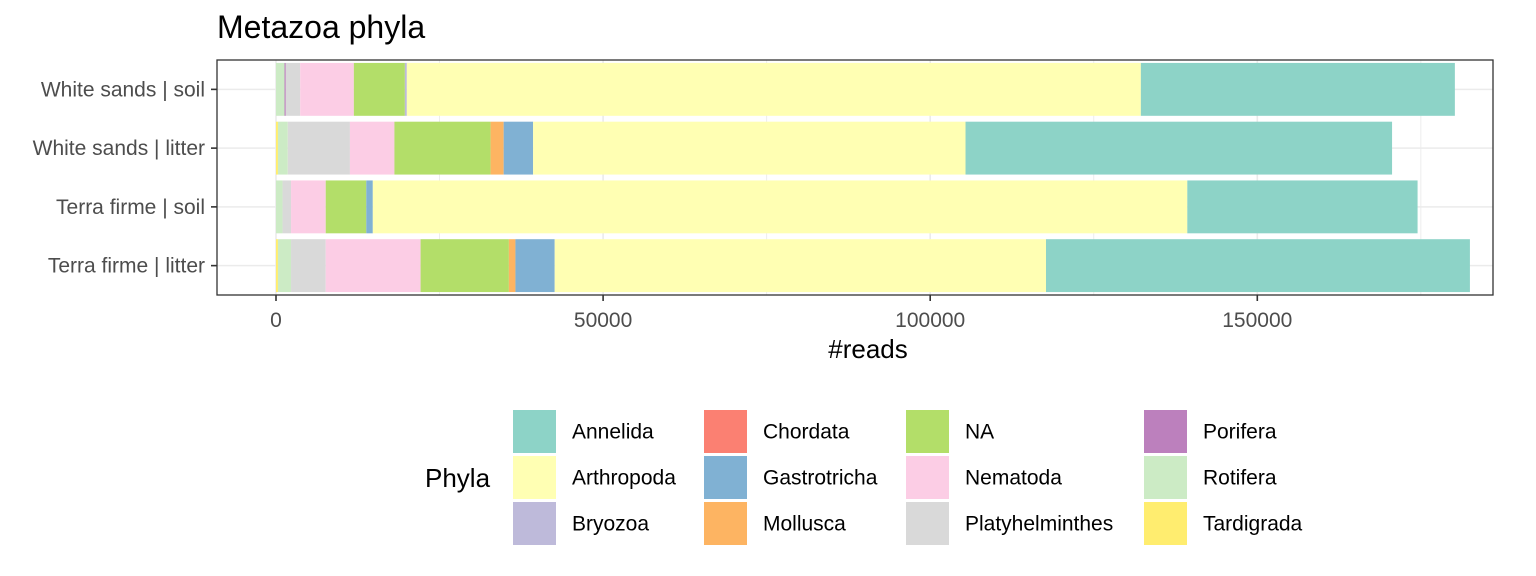  What do you see at coordinates (603, 320) in the screenshot?
I see `x-tick-label: 50000` at bounding box center [603, 320].